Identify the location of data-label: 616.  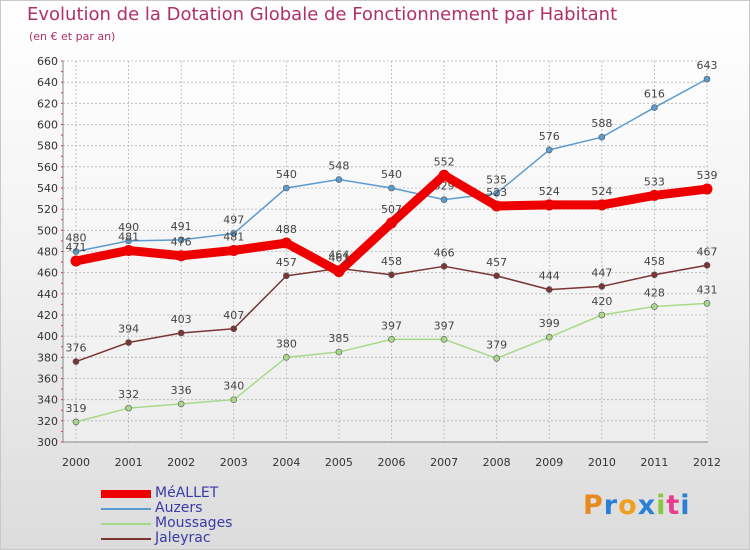
(654, 94).